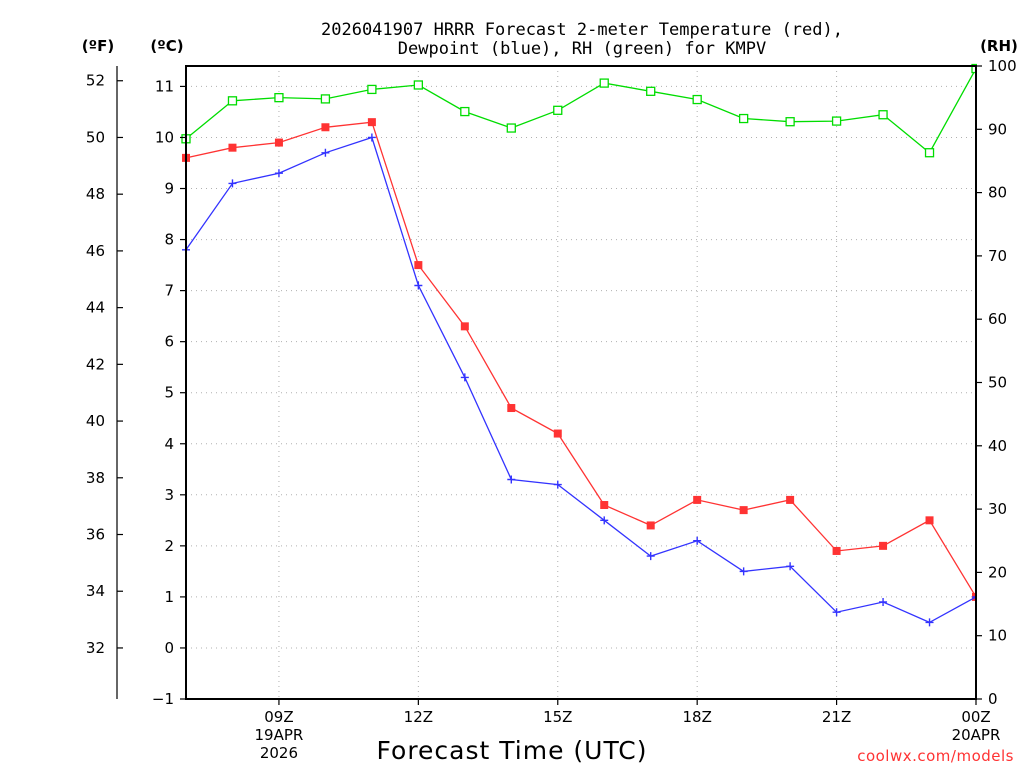 The image size is (1024, 768). What do you see at coordinates (169, 444) in the screenshot?
I see `celsius-tick-label: 4` at bounding box center [169, 444].